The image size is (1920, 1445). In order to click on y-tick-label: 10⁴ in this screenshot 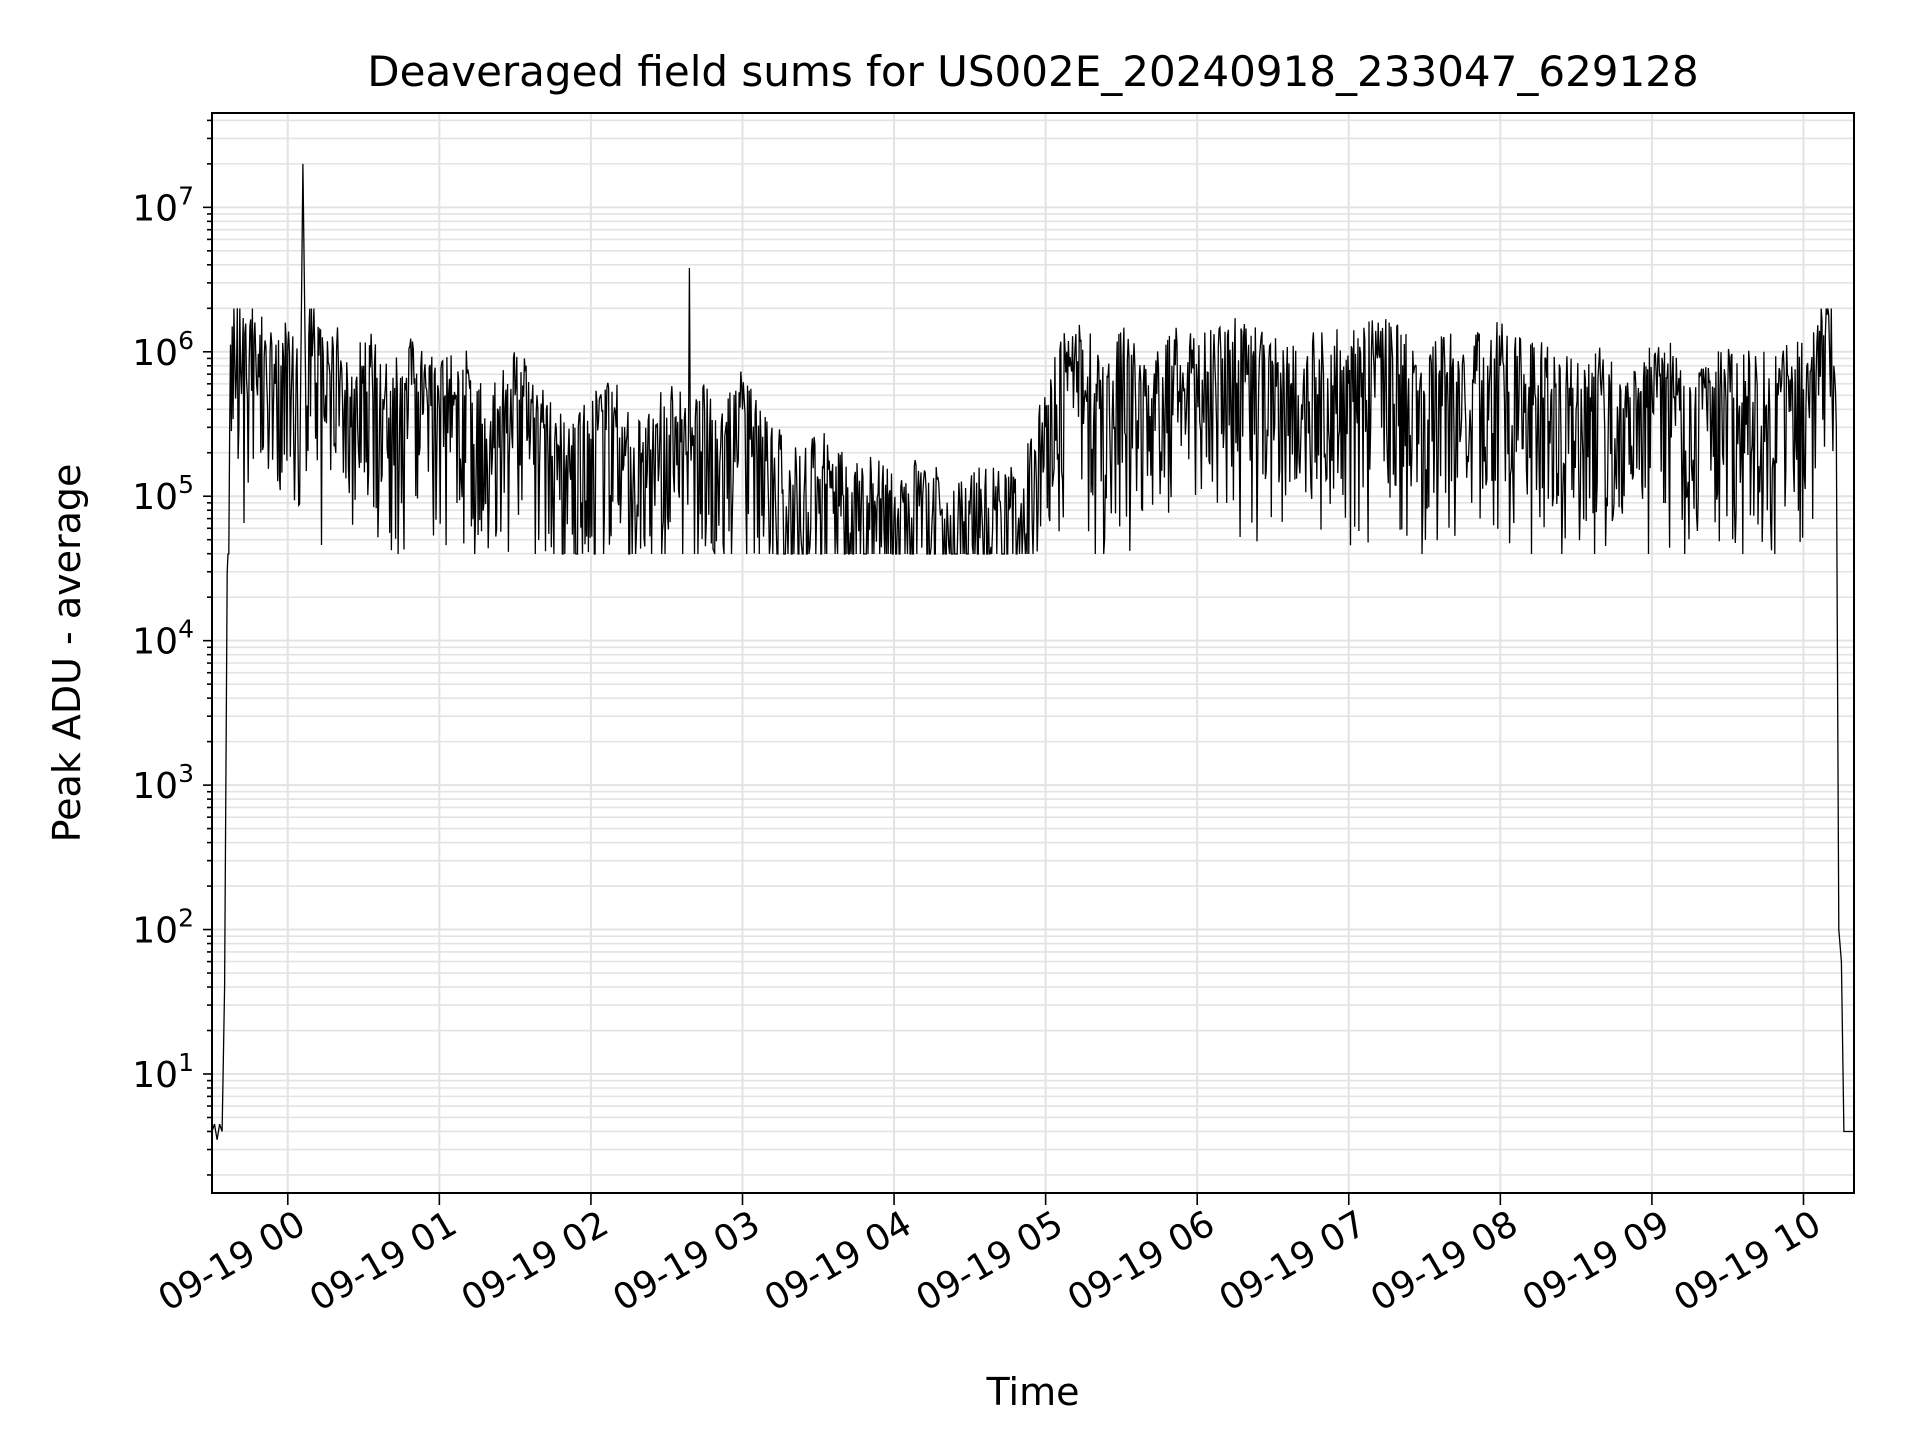, I will do `click(163, 639)`.